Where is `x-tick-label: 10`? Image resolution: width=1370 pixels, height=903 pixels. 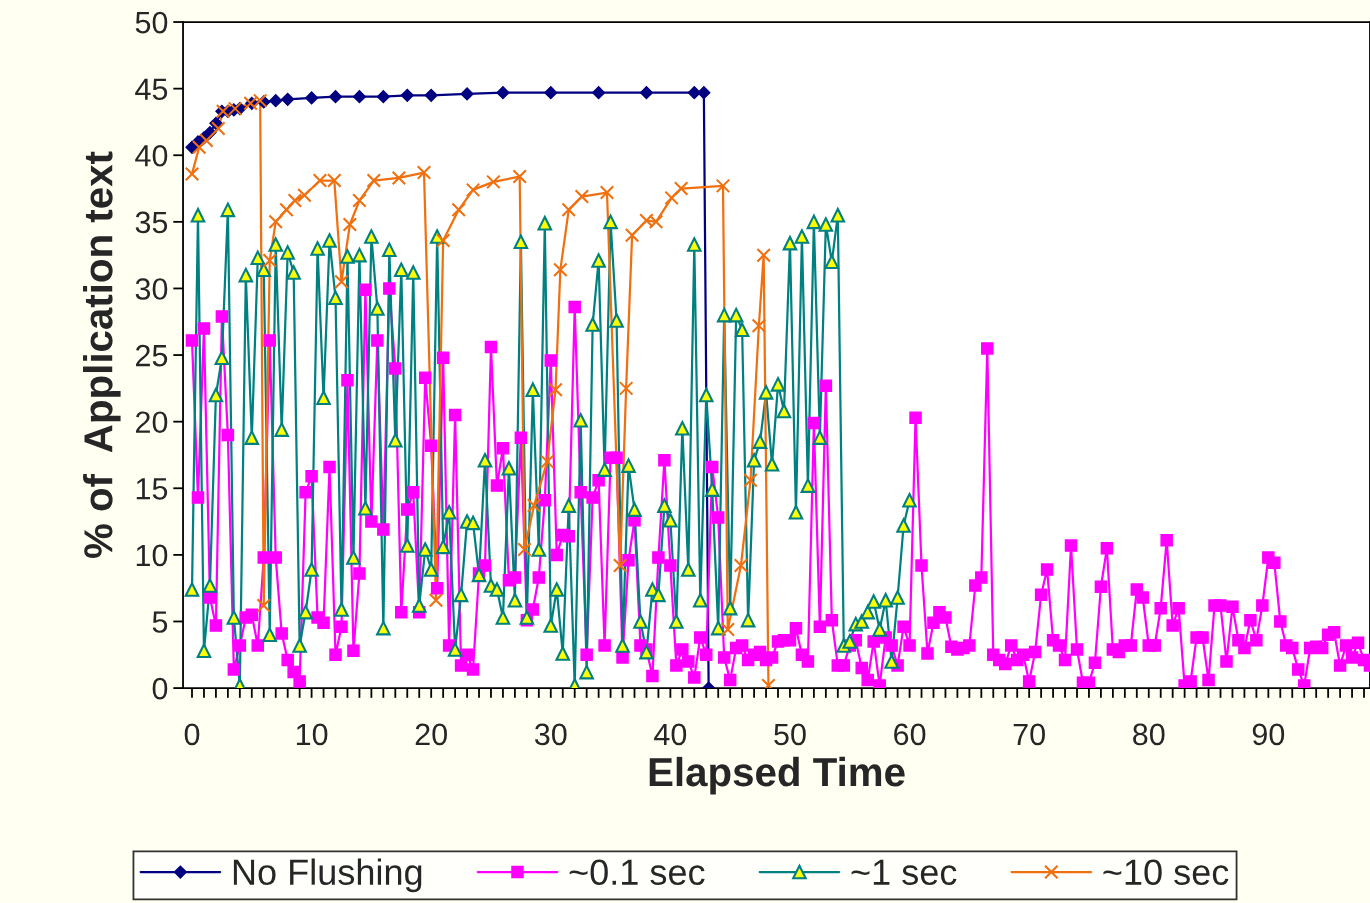
x-tick-label: 10 is located at coordinates (312, 734).